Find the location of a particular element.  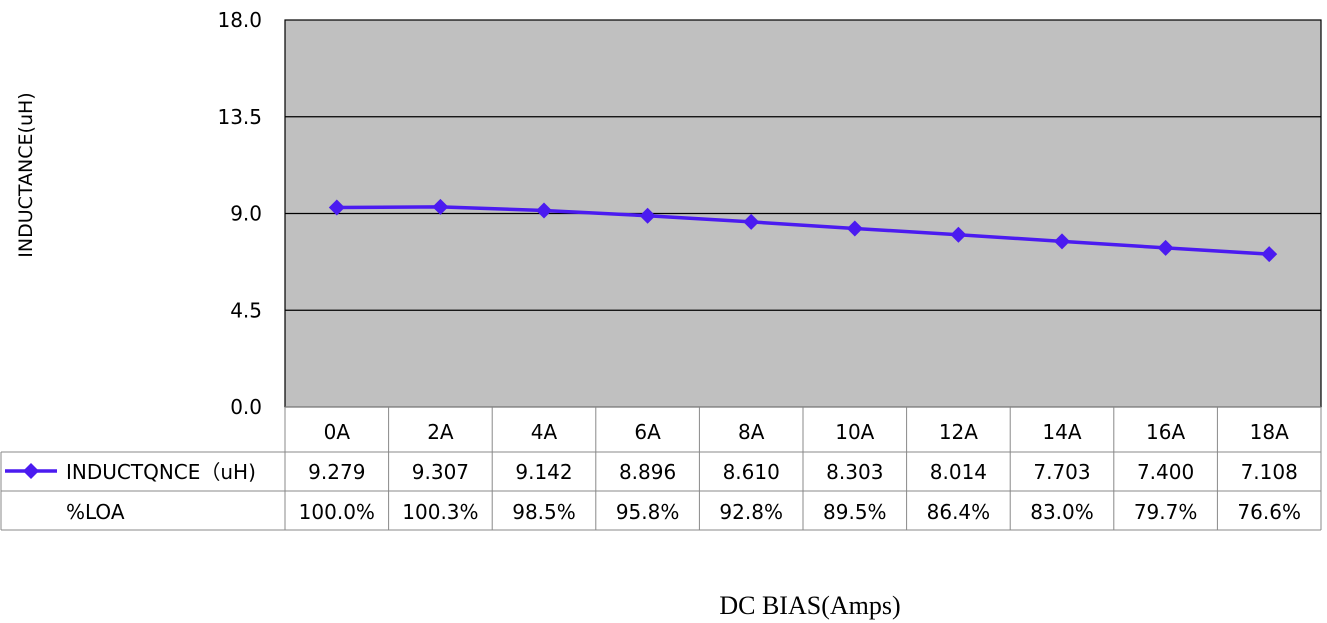

x-tick-label: 18A is located at coordinates (1269, 432).